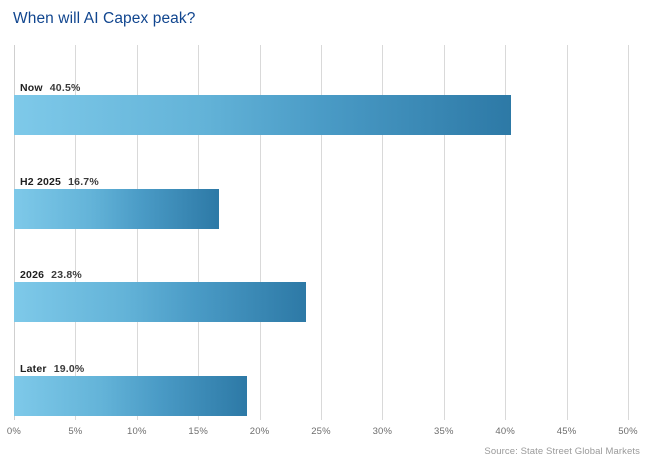 Image resolution: width=654 pixels, height=463 pixels. I want to click on bar-value-label: 40.5%, so click(65, 87).